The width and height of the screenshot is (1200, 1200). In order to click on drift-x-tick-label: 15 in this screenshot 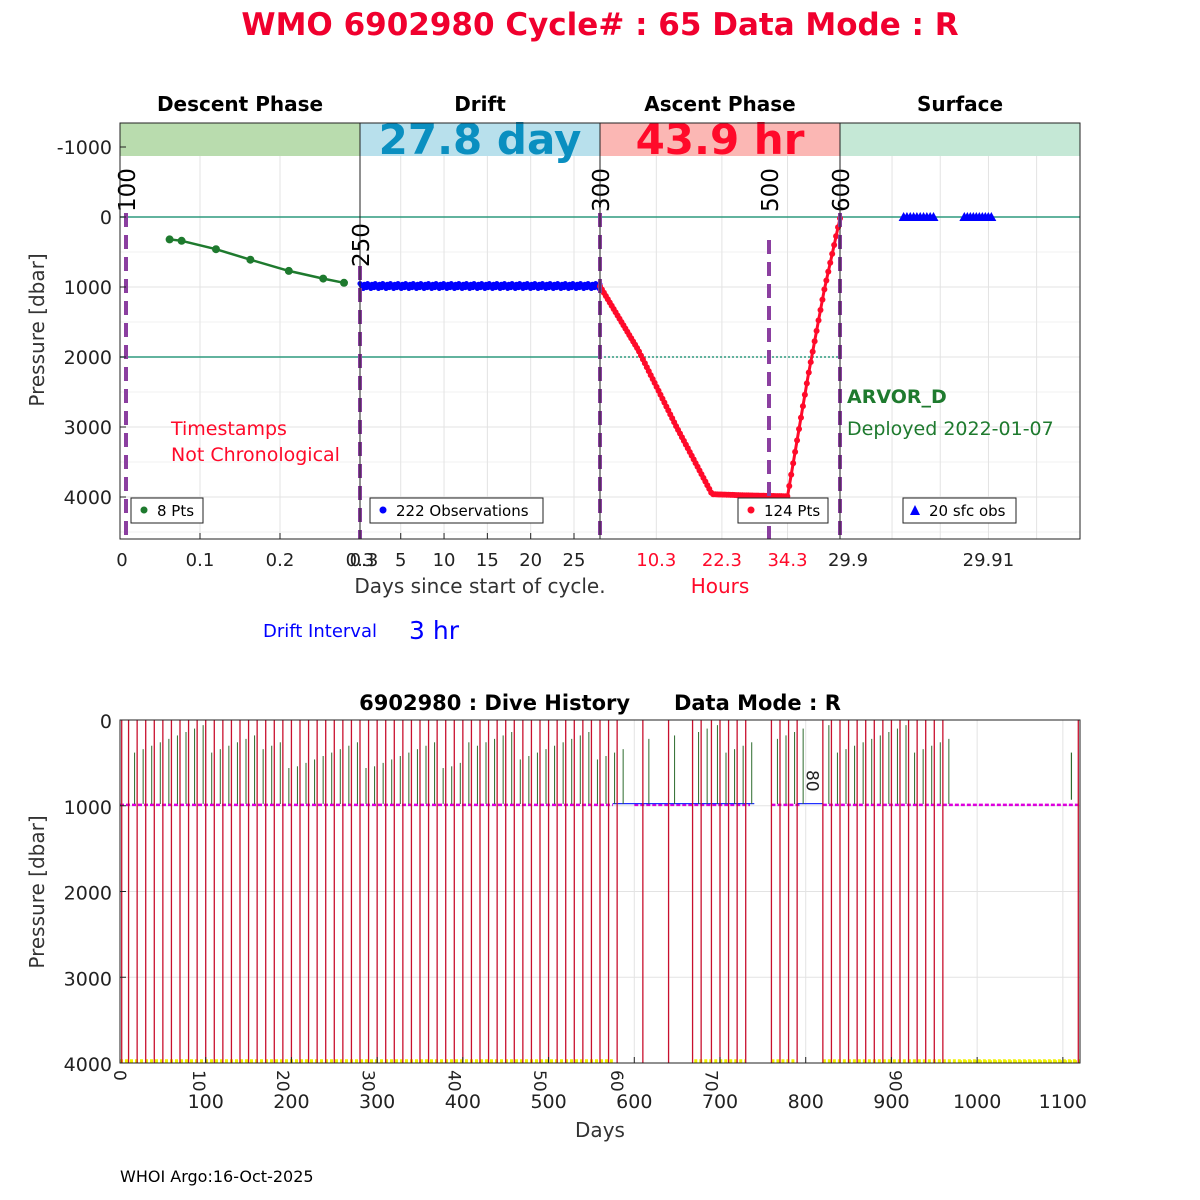, I will do `click(487, 560)`.